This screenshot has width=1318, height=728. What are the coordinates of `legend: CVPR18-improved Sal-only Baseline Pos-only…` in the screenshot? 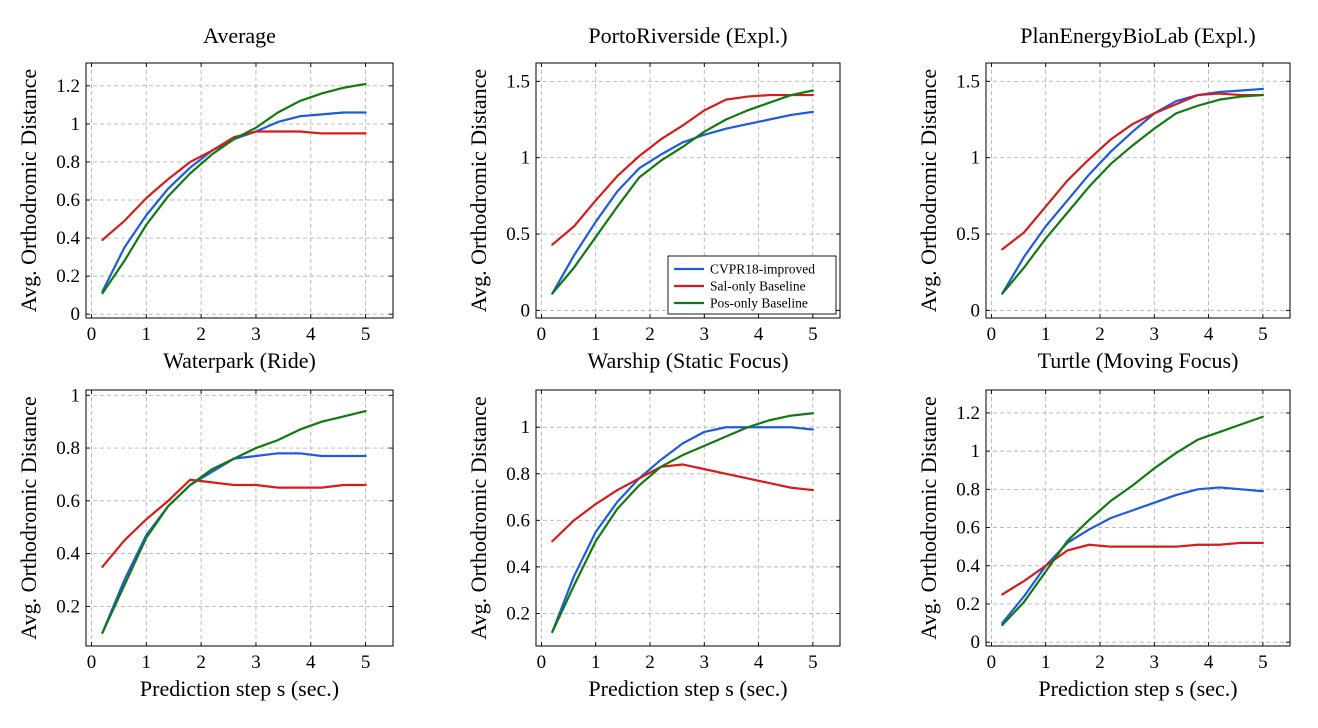 It's located at (752, 285).